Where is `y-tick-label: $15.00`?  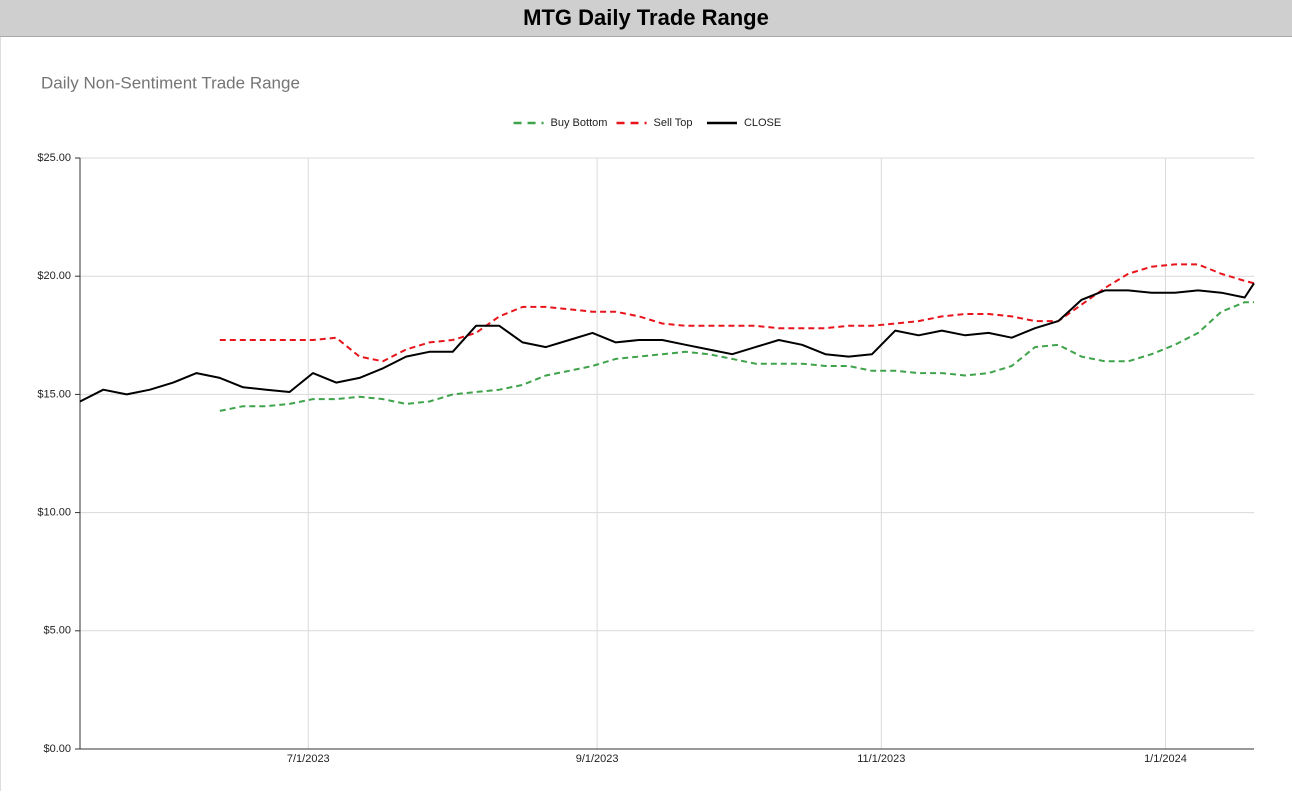 y-tick-label: $15.00 is located at coordinates (54, 394).